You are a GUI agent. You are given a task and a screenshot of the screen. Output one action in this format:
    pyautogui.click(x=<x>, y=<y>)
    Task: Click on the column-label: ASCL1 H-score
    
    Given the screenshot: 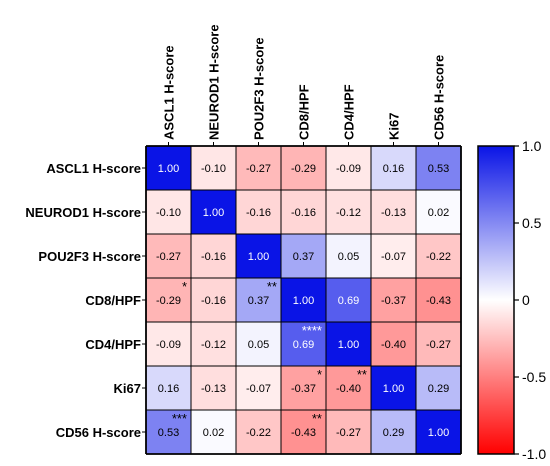 What is the action you would take?
    pyautogui.click(x=169, y=92)
    